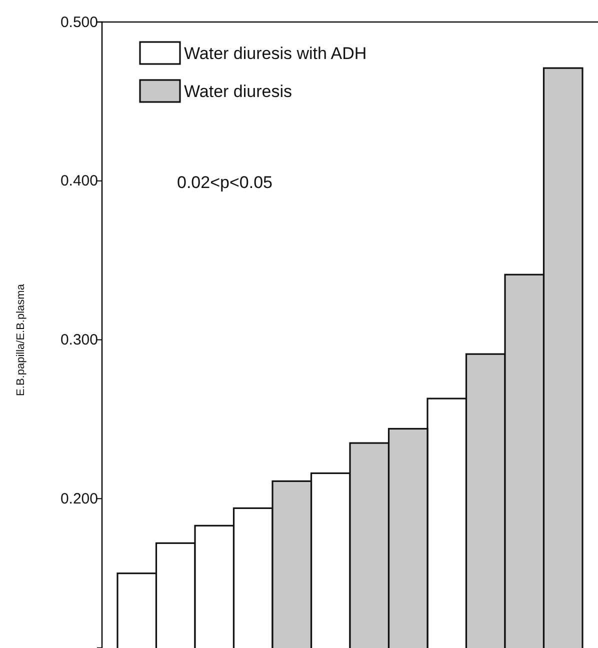  I want to click on legend-label: Water diuresis, so click(238, 91).